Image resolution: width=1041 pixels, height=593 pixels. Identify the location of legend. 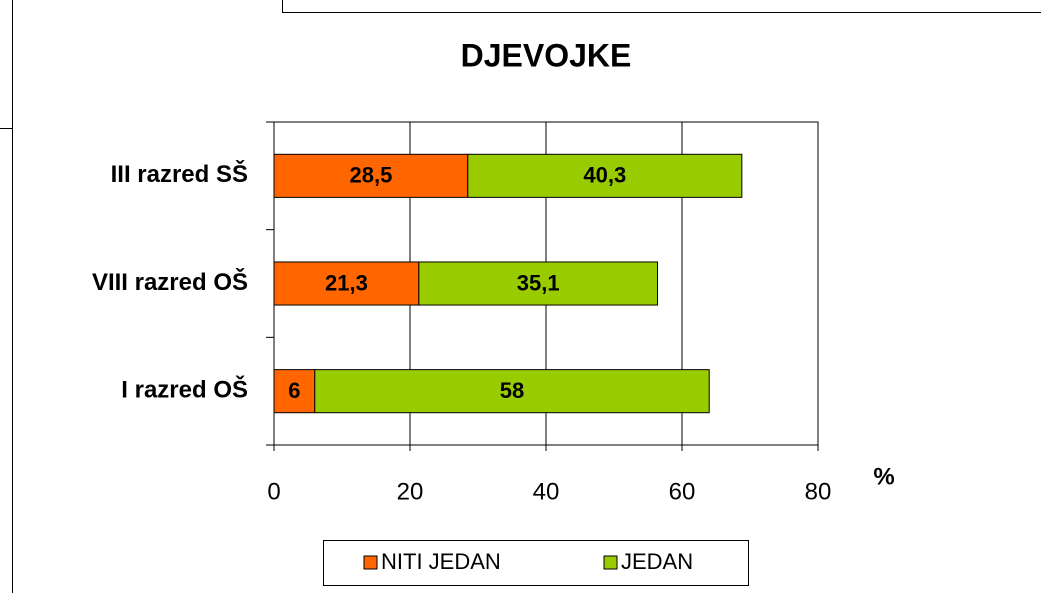
(536, 563).